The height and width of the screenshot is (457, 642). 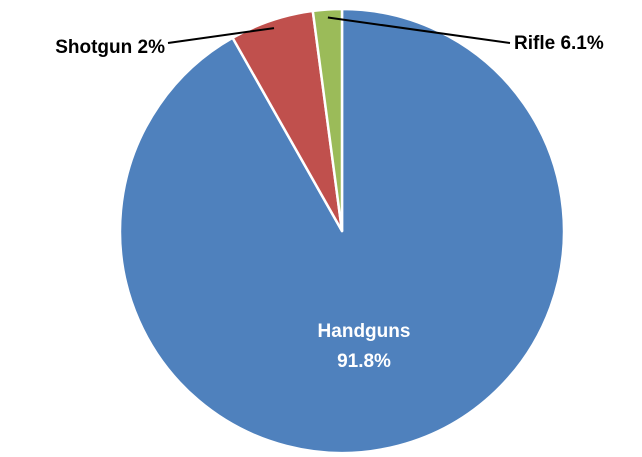 I want to click on leader-line-rifle, so click(x=419, y=30).